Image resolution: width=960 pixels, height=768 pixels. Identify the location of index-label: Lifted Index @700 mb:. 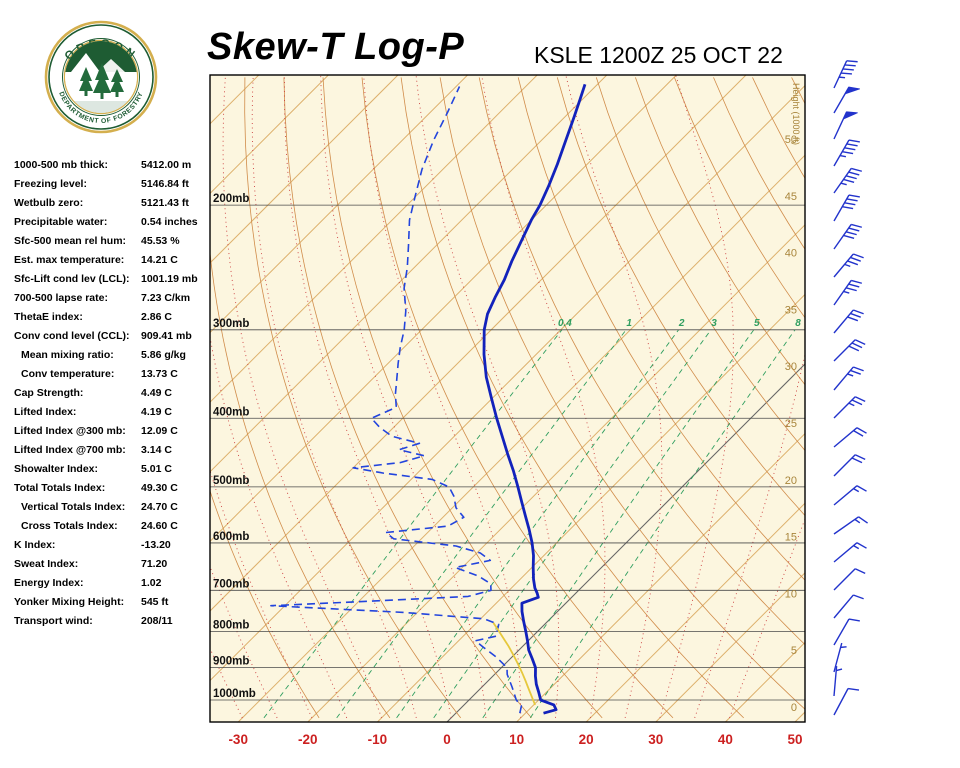
(70, 450).